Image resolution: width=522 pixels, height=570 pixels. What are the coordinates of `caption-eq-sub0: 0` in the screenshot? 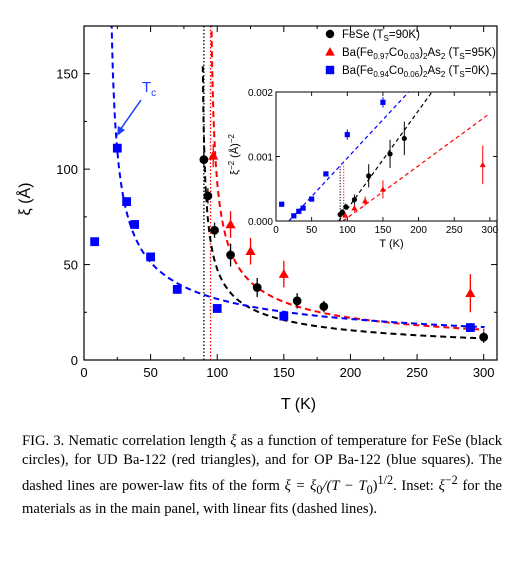 It's located at (319, 489).